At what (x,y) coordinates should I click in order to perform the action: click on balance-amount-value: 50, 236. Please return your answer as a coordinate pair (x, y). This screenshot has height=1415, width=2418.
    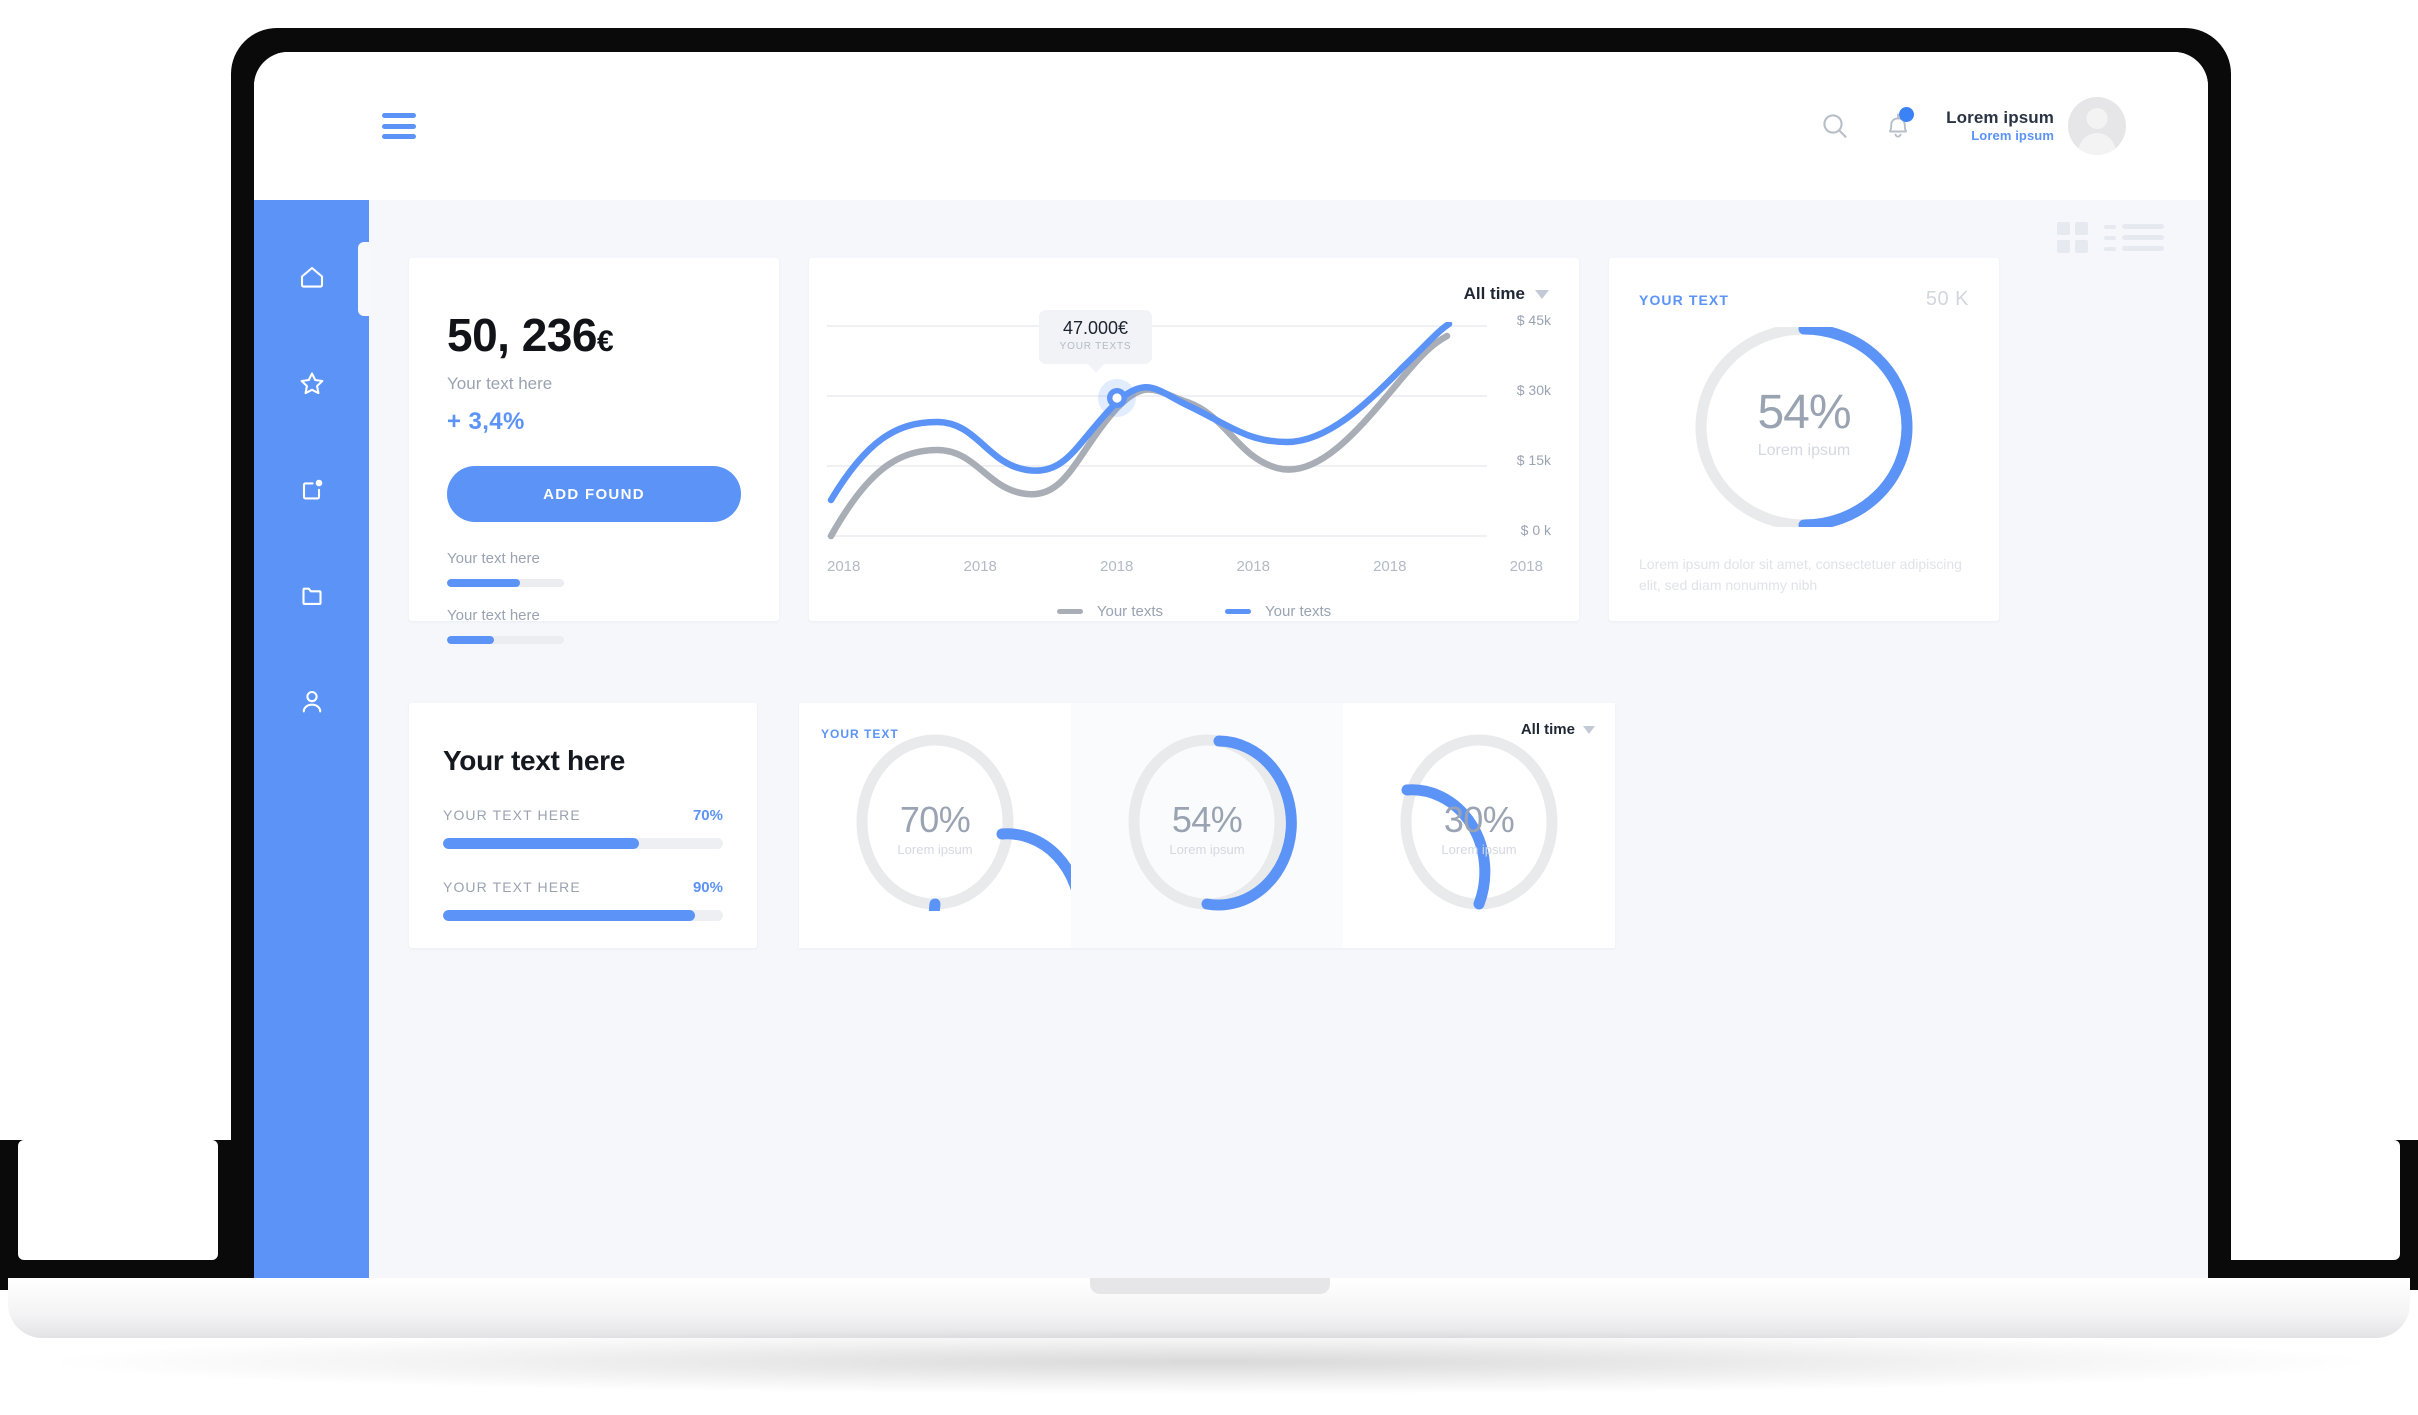
    Looking at the image, I should click on (522, 335).